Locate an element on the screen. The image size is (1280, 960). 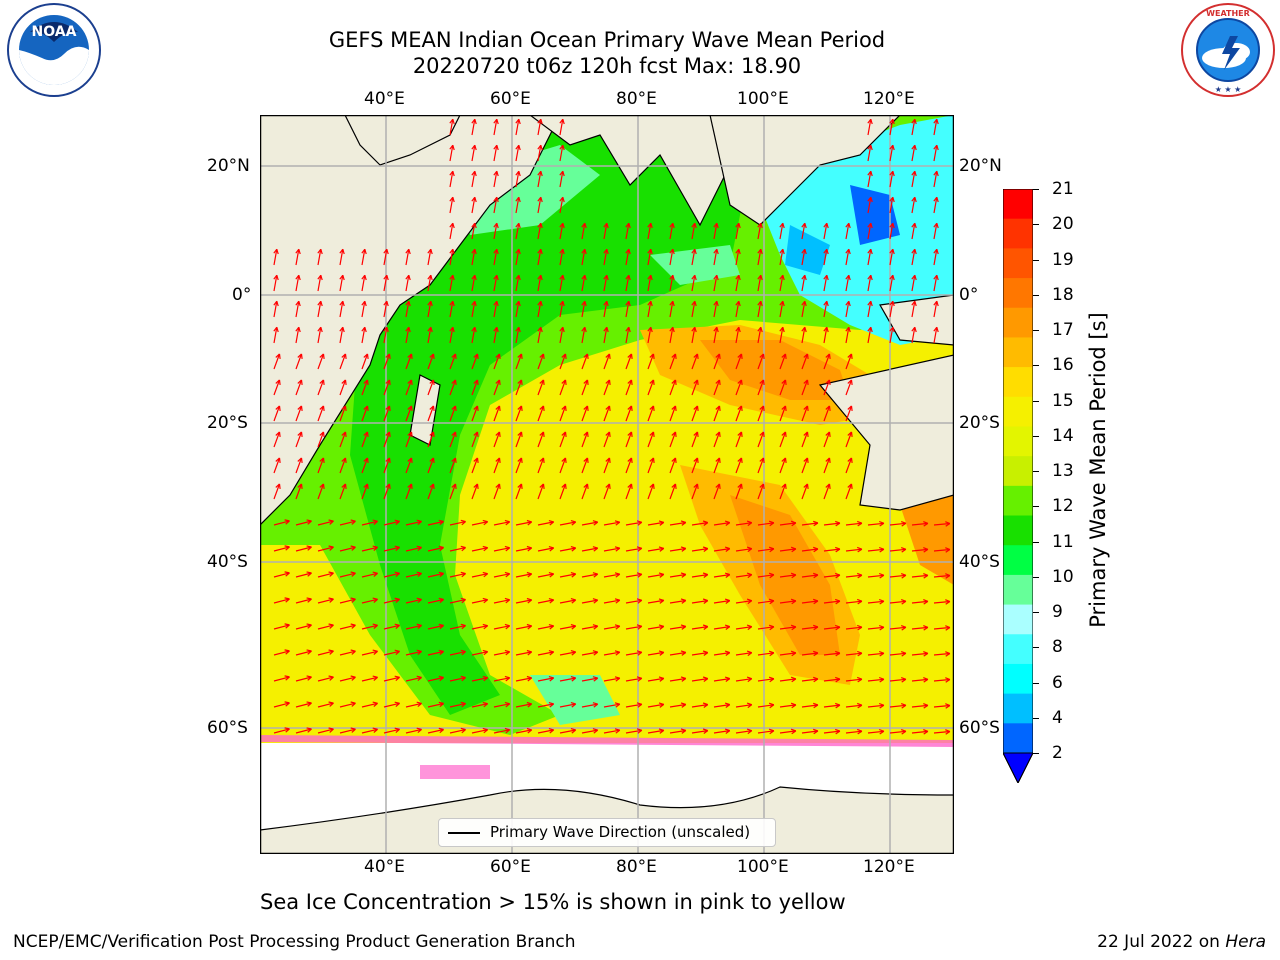
colorbar-segment is located at coordinates (1018, 679).